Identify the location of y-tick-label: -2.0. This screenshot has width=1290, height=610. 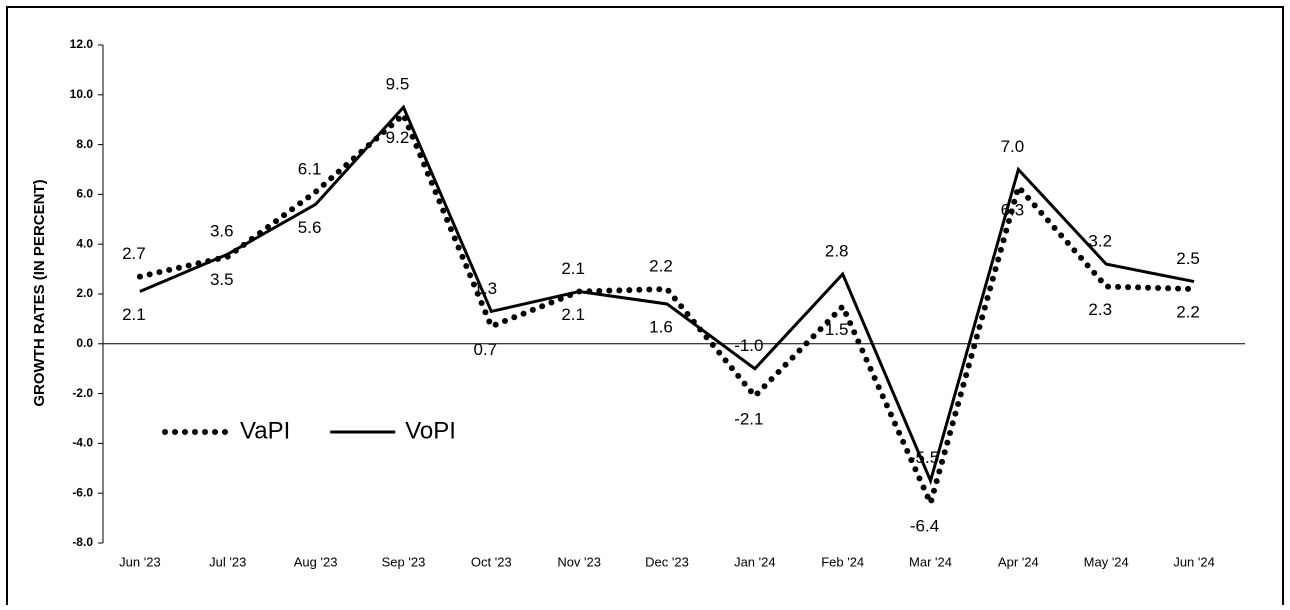
(82, 393).